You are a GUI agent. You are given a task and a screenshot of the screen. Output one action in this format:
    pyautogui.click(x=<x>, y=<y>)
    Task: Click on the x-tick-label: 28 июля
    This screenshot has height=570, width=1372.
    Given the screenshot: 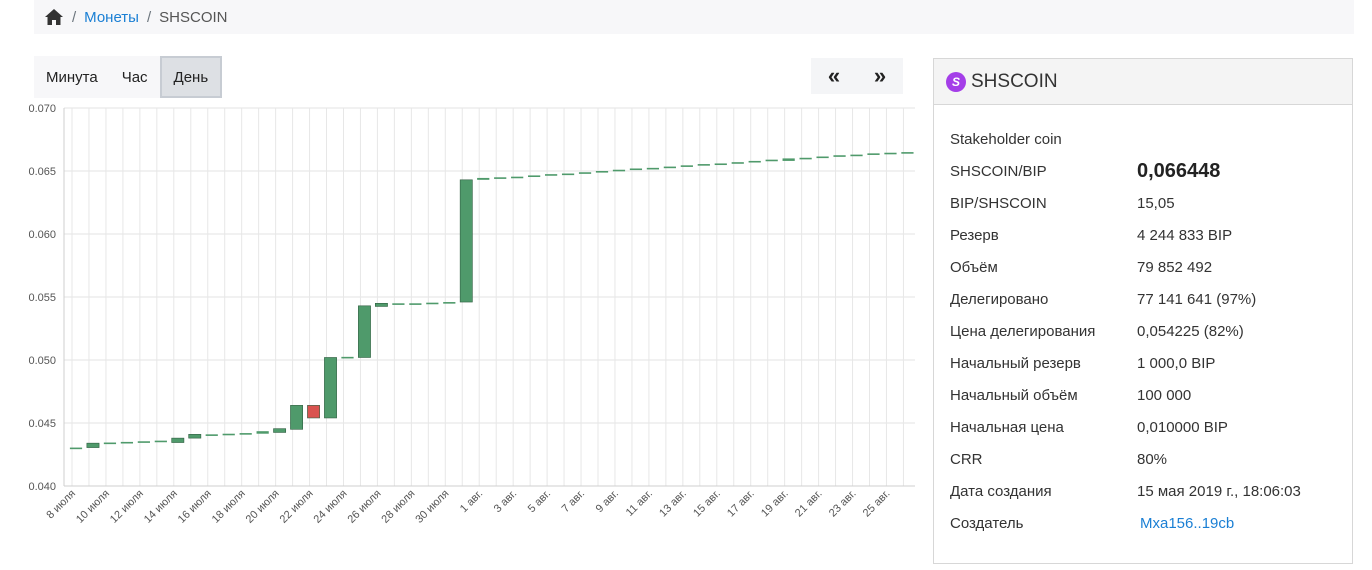 What is the action you would take?
    pyautogui.click(x=398, y=507)
    